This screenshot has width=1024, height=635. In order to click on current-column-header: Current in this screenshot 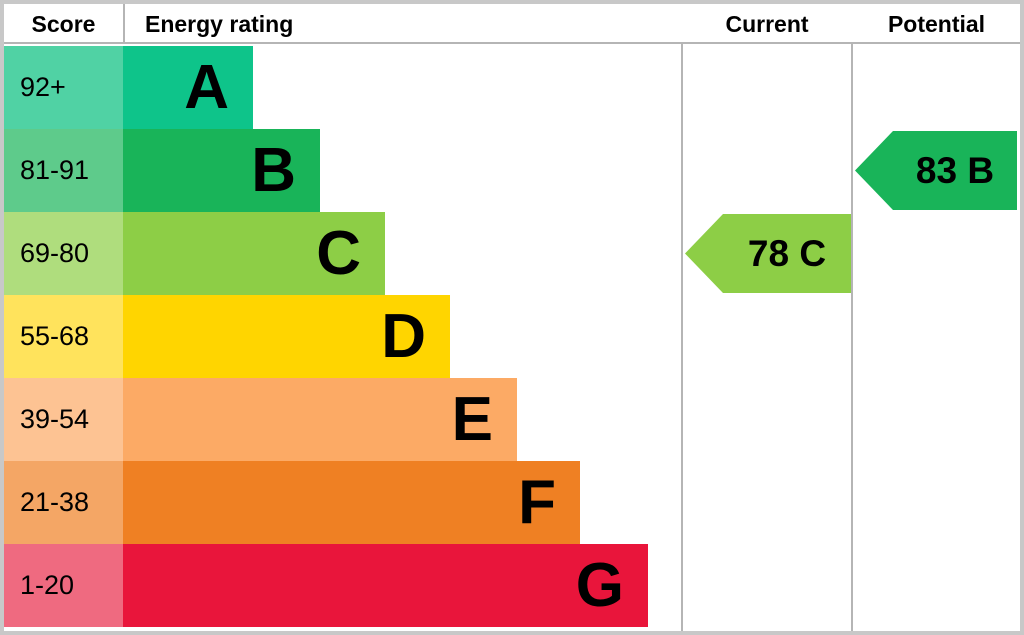, I will do `click(767, 23)`.